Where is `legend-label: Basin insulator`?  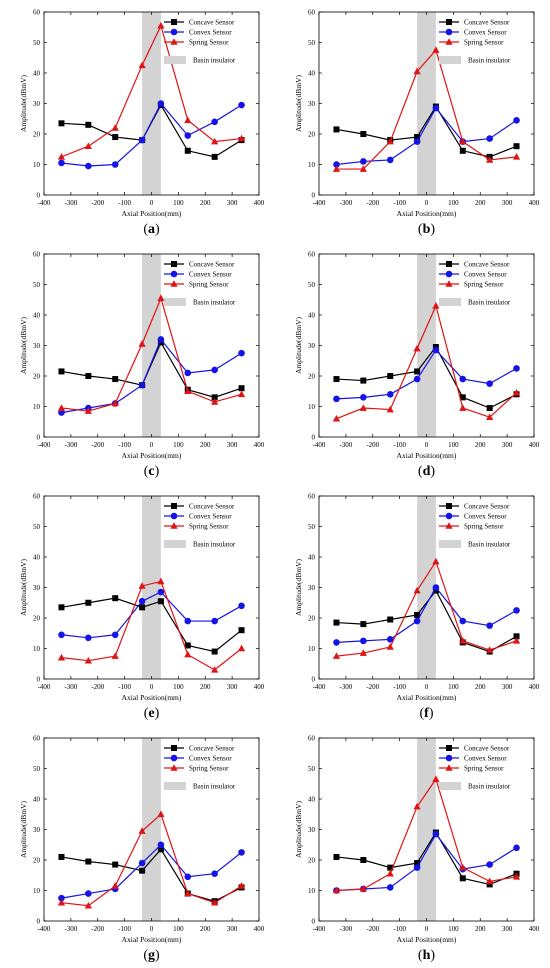 legend-label: Basin insulator is located at coordinates (214, 61).